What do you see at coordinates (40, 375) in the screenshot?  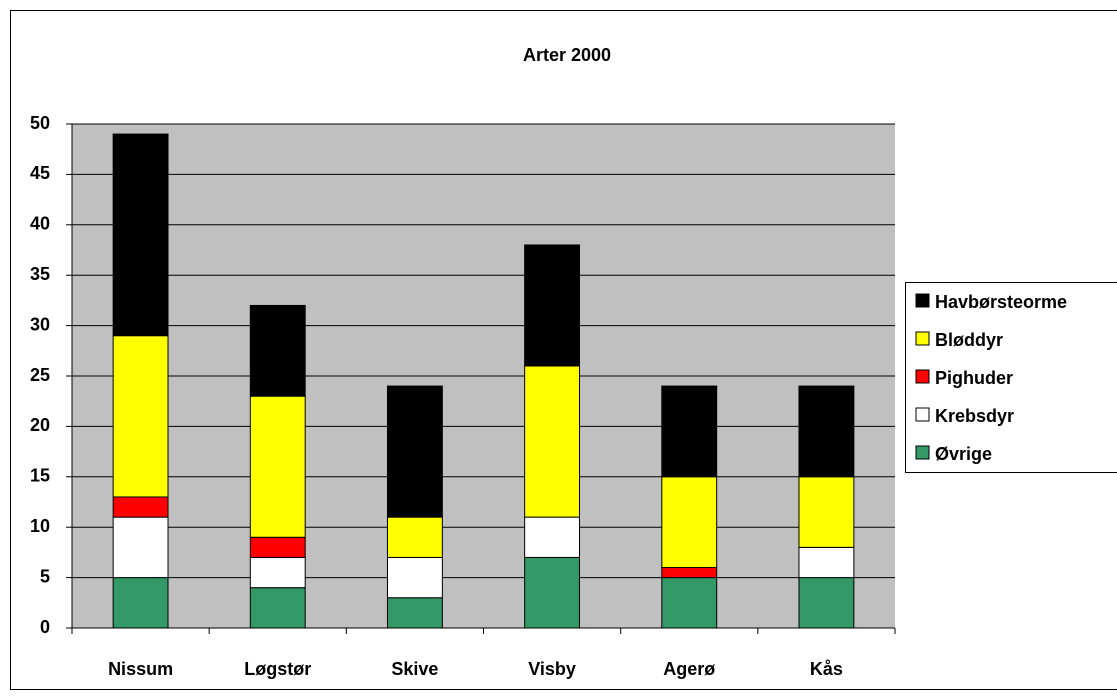 I see `y-tick-label: 25` at bounding box center [40, 375].